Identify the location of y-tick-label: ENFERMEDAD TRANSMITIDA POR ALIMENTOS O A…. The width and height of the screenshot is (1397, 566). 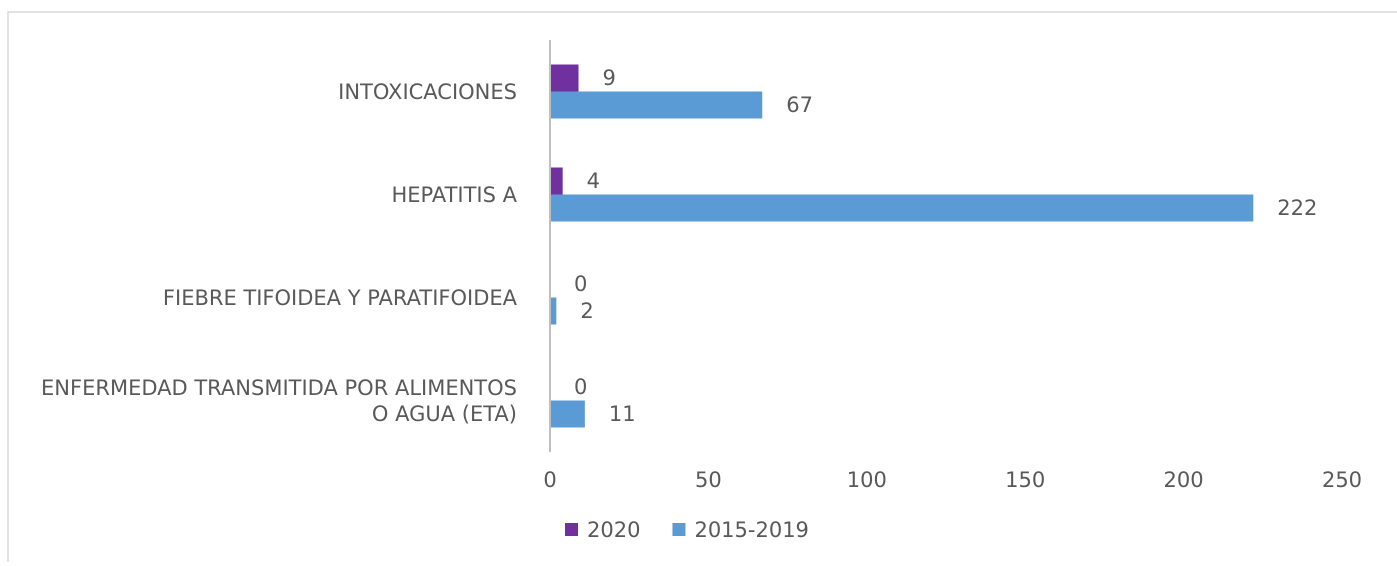
(279, 400).